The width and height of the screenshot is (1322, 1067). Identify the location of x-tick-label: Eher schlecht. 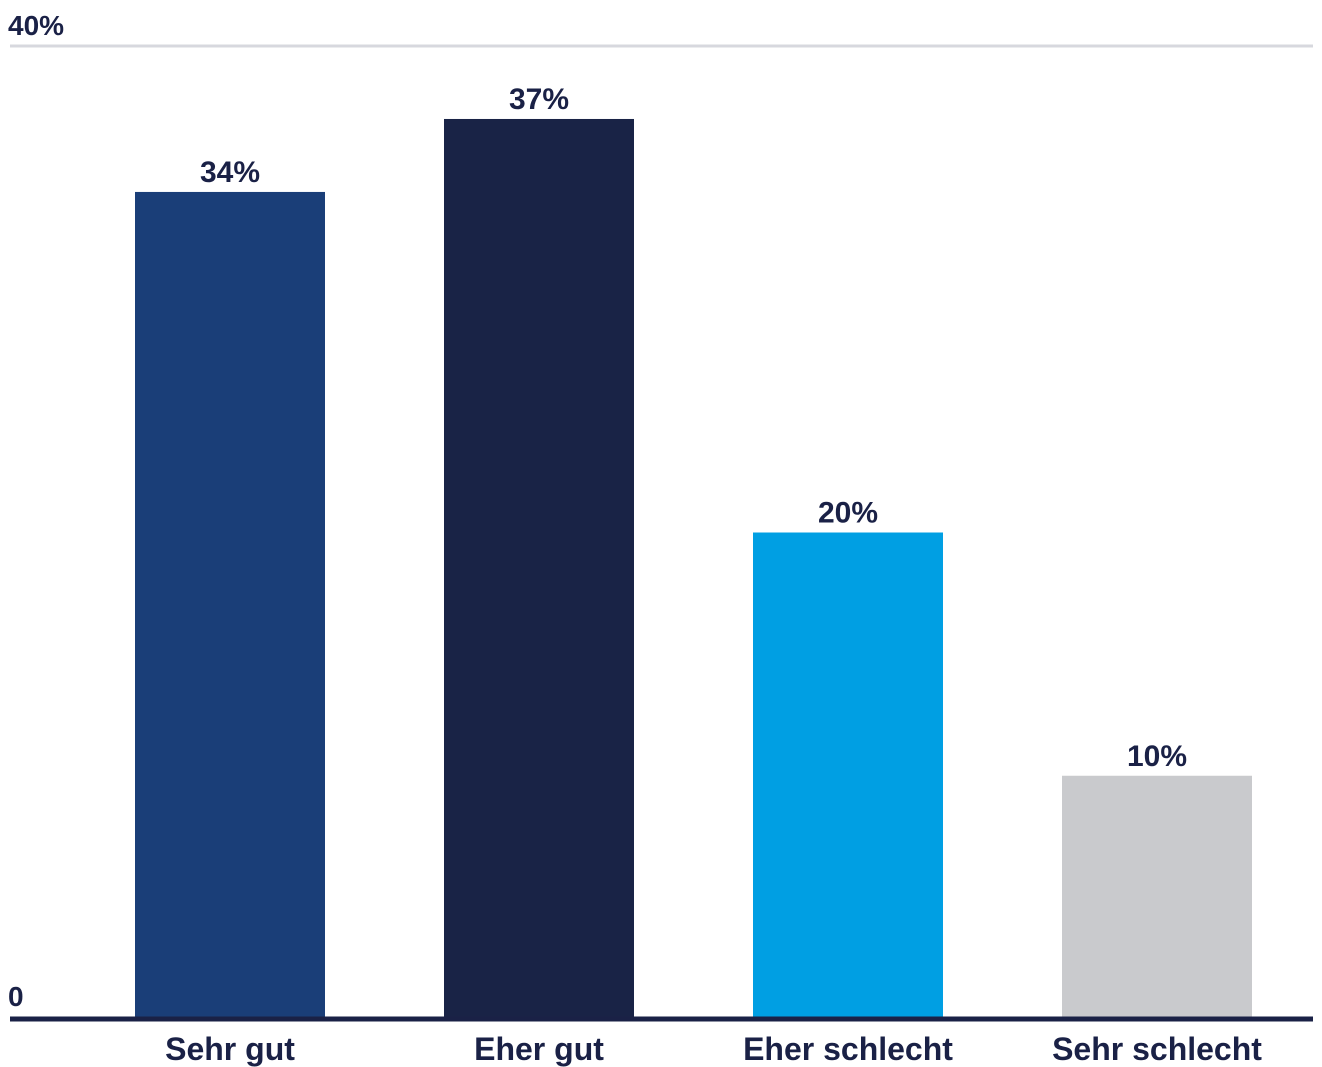
(848, 1049).